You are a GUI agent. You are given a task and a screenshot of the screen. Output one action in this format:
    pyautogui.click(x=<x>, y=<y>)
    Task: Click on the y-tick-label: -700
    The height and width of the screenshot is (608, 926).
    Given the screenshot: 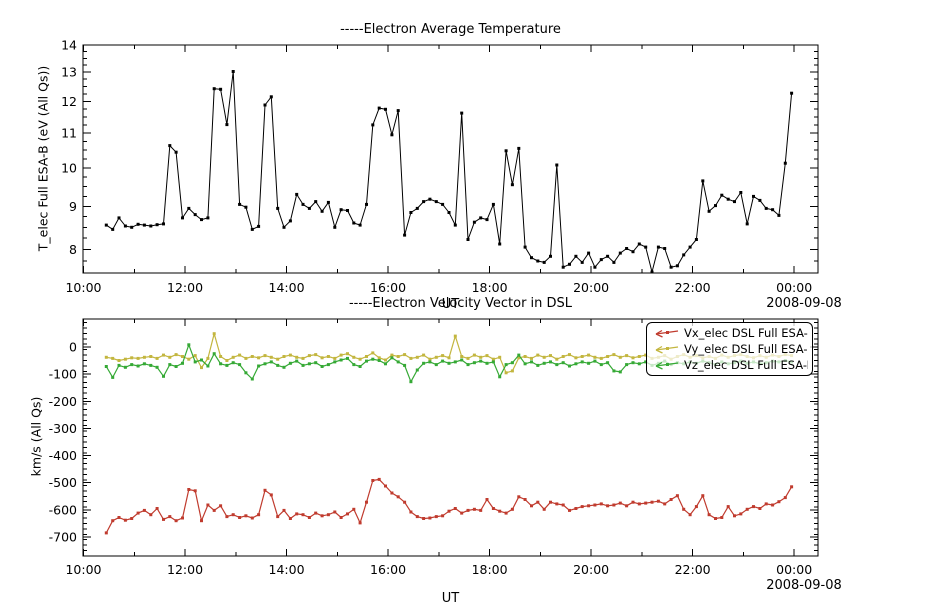 What is the action you would take?
    pyautogui.click(x=63, y=536)
    